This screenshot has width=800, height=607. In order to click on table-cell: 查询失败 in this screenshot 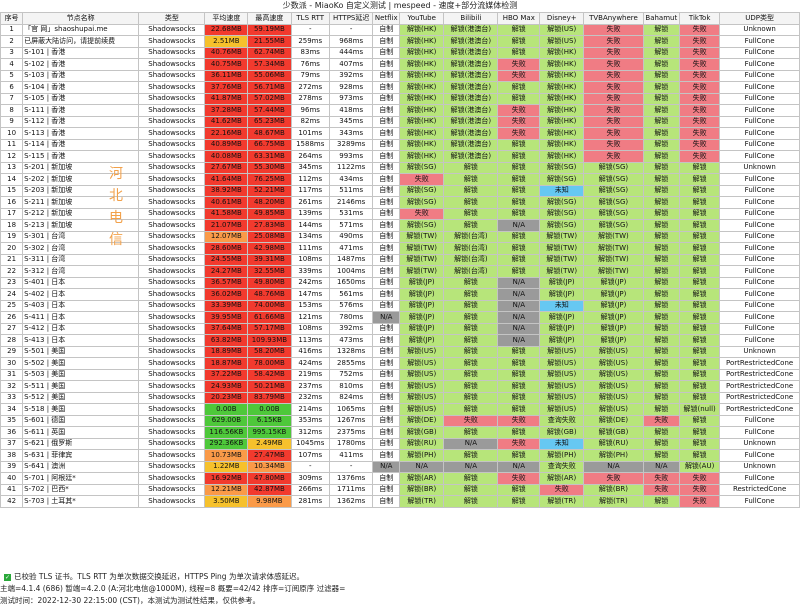, I will do `click(562, 466)`.